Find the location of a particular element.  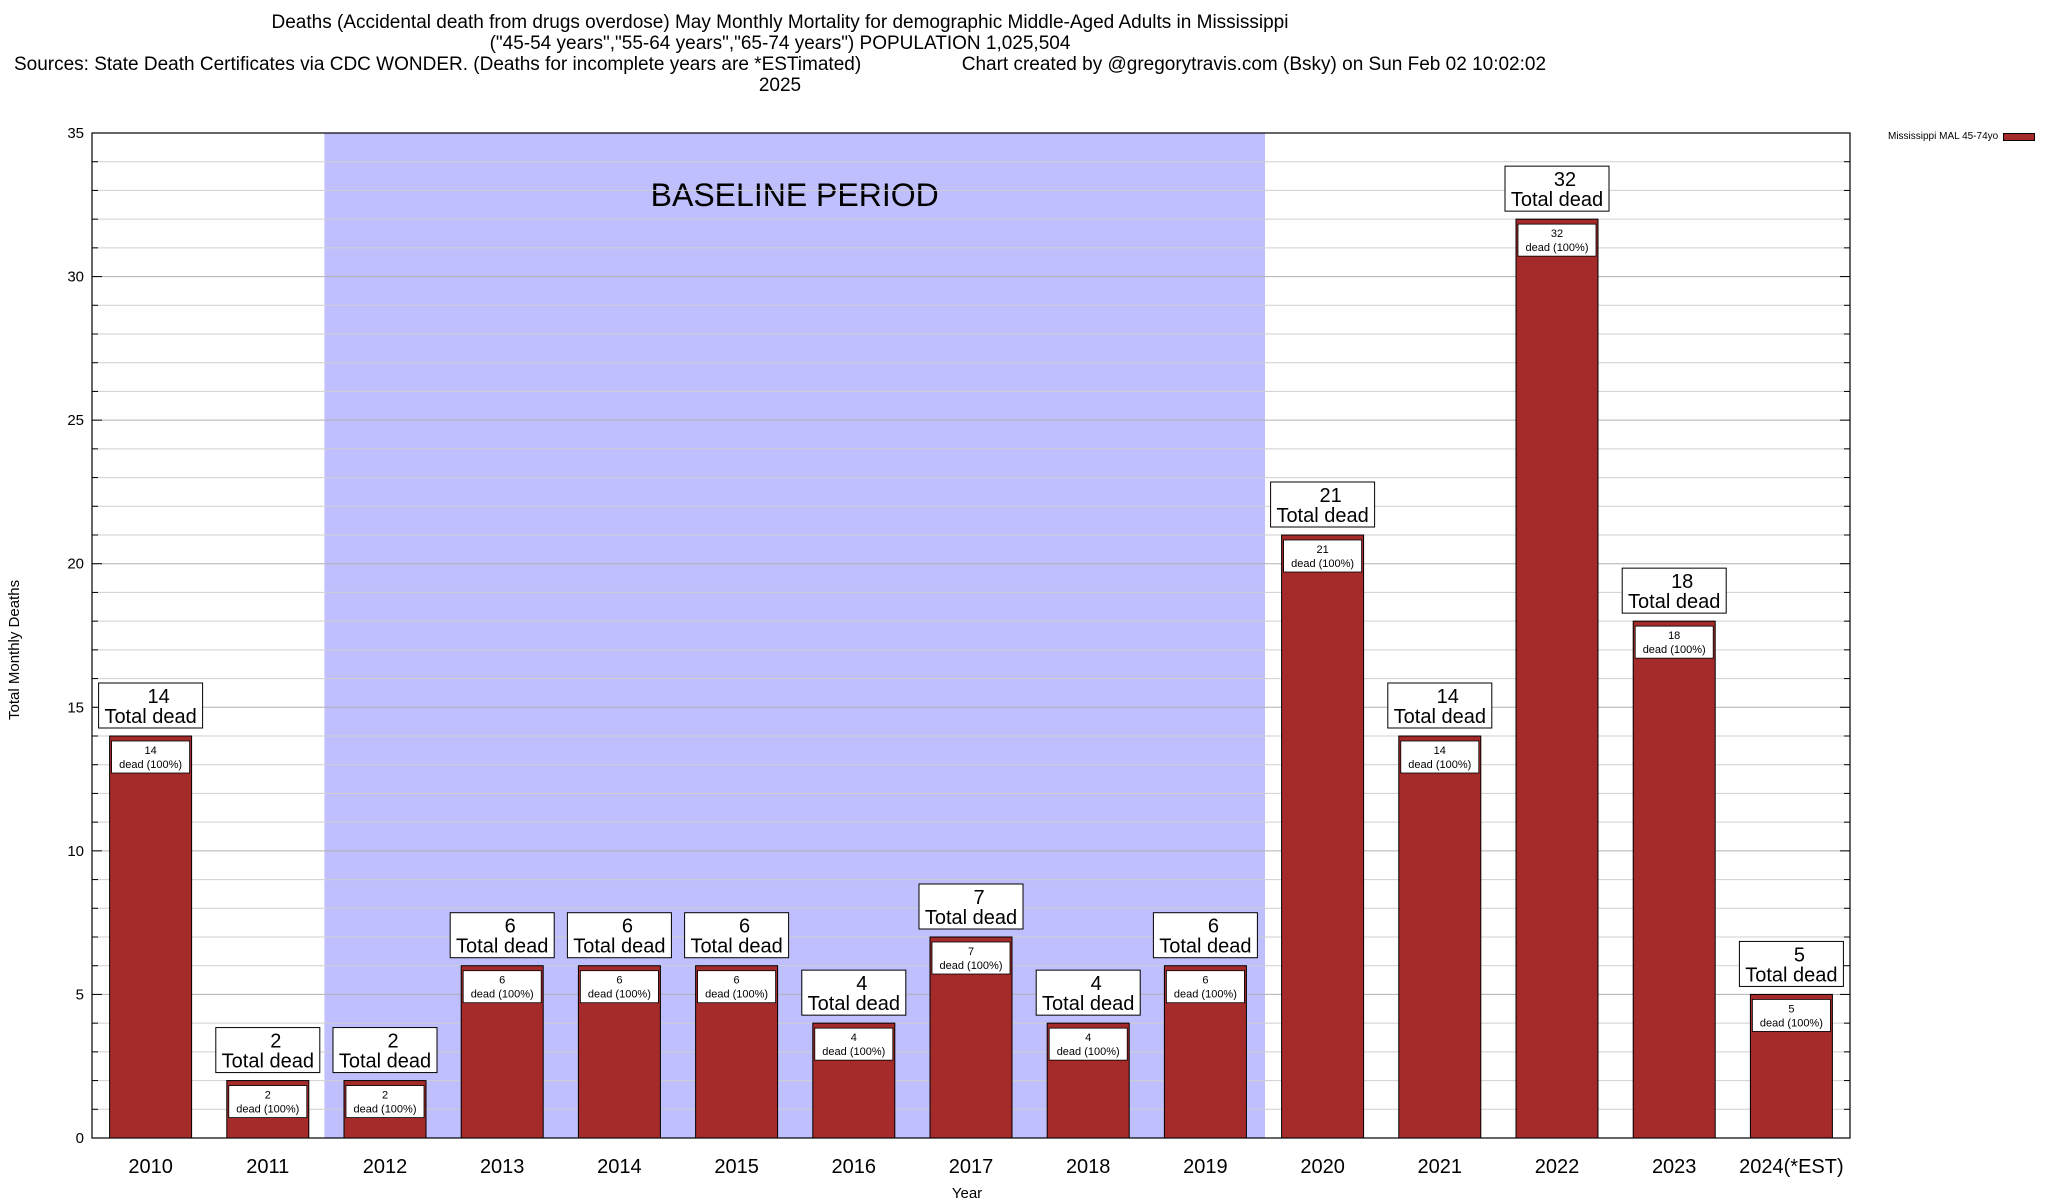

bar-inner-value: 5 is located at coordinates (1791, 1009).